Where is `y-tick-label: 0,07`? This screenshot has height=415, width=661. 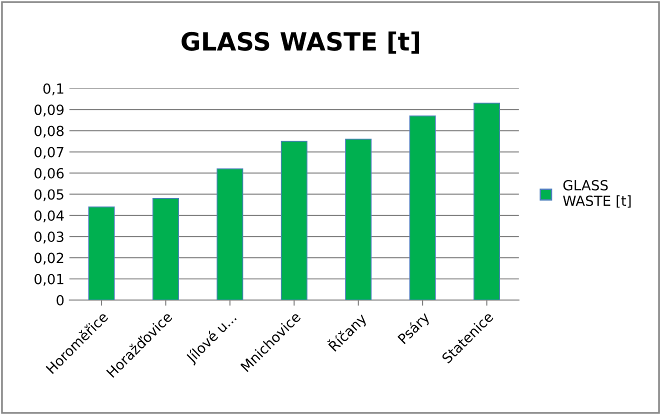
y-tick-label: 0,07 is located at coordinates (49, 152).